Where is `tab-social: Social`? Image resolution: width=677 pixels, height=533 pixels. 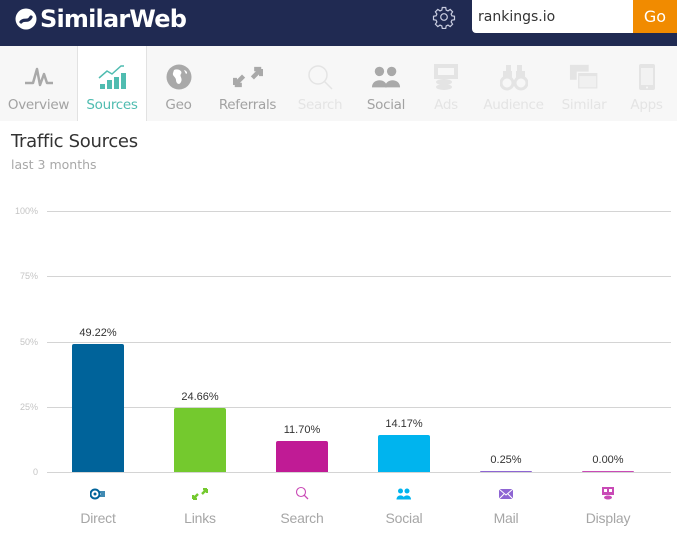 tab-social: Social is located at coordinates (386, 83).